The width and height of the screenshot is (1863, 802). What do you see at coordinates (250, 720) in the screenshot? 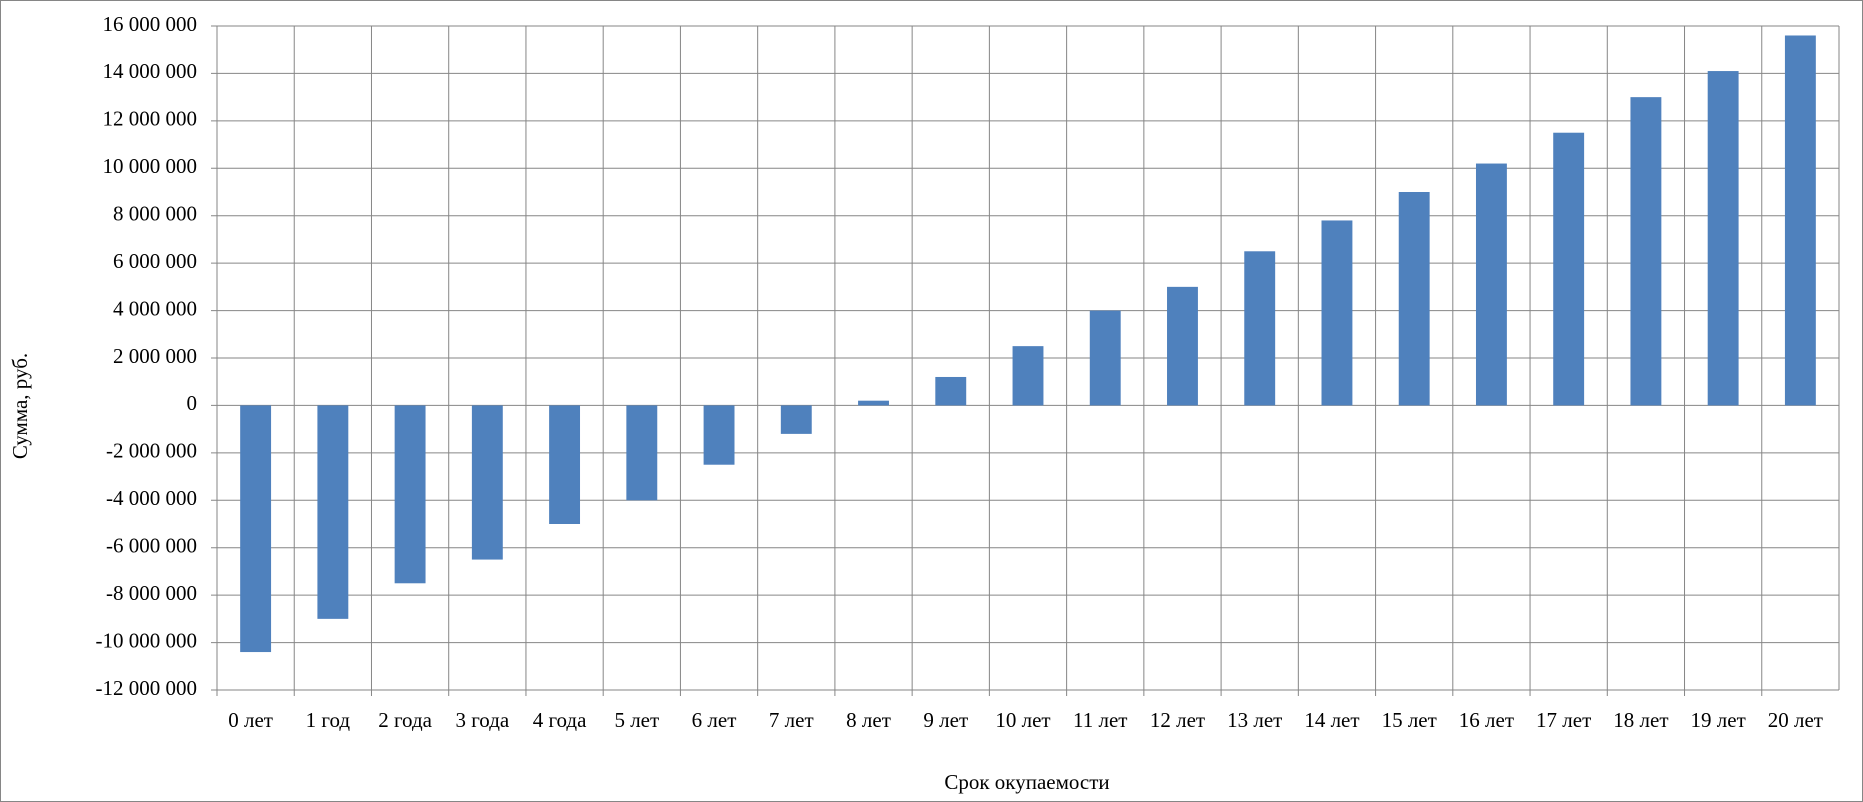
I see `x-tick-label: 0 лет` at bounding box center [250, 720].